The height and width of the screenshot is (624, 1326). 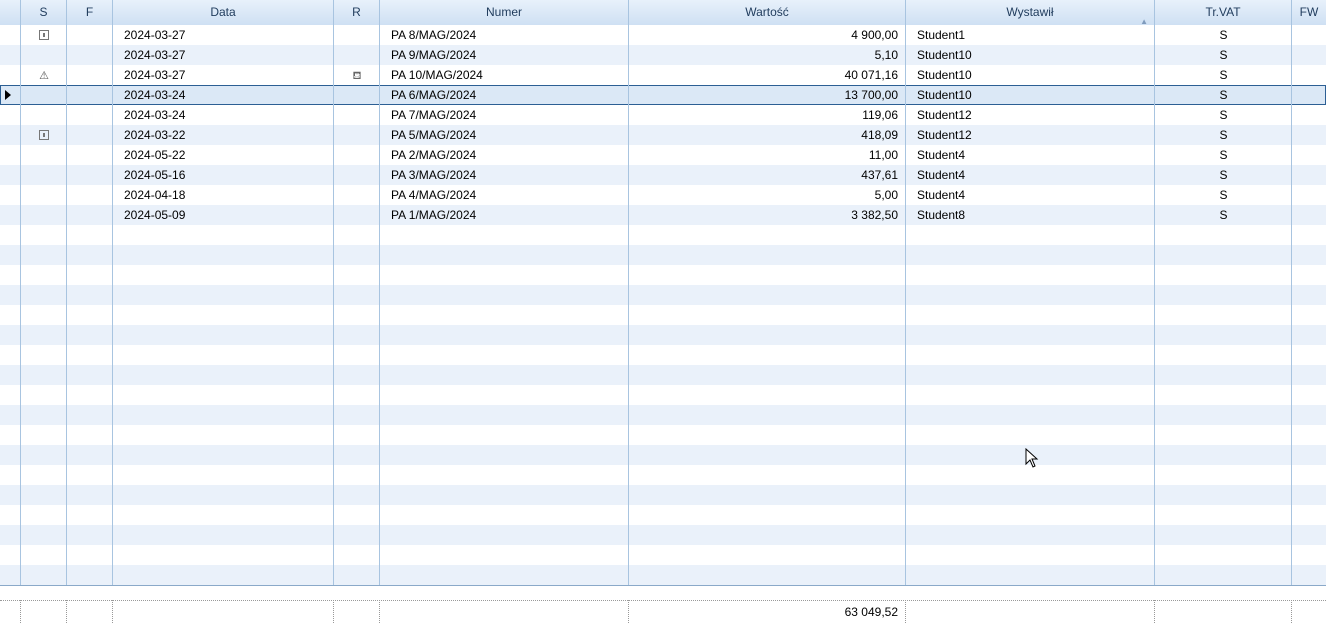 I want to click on cell-wystawil: Student10, so click(x=944, y=95).